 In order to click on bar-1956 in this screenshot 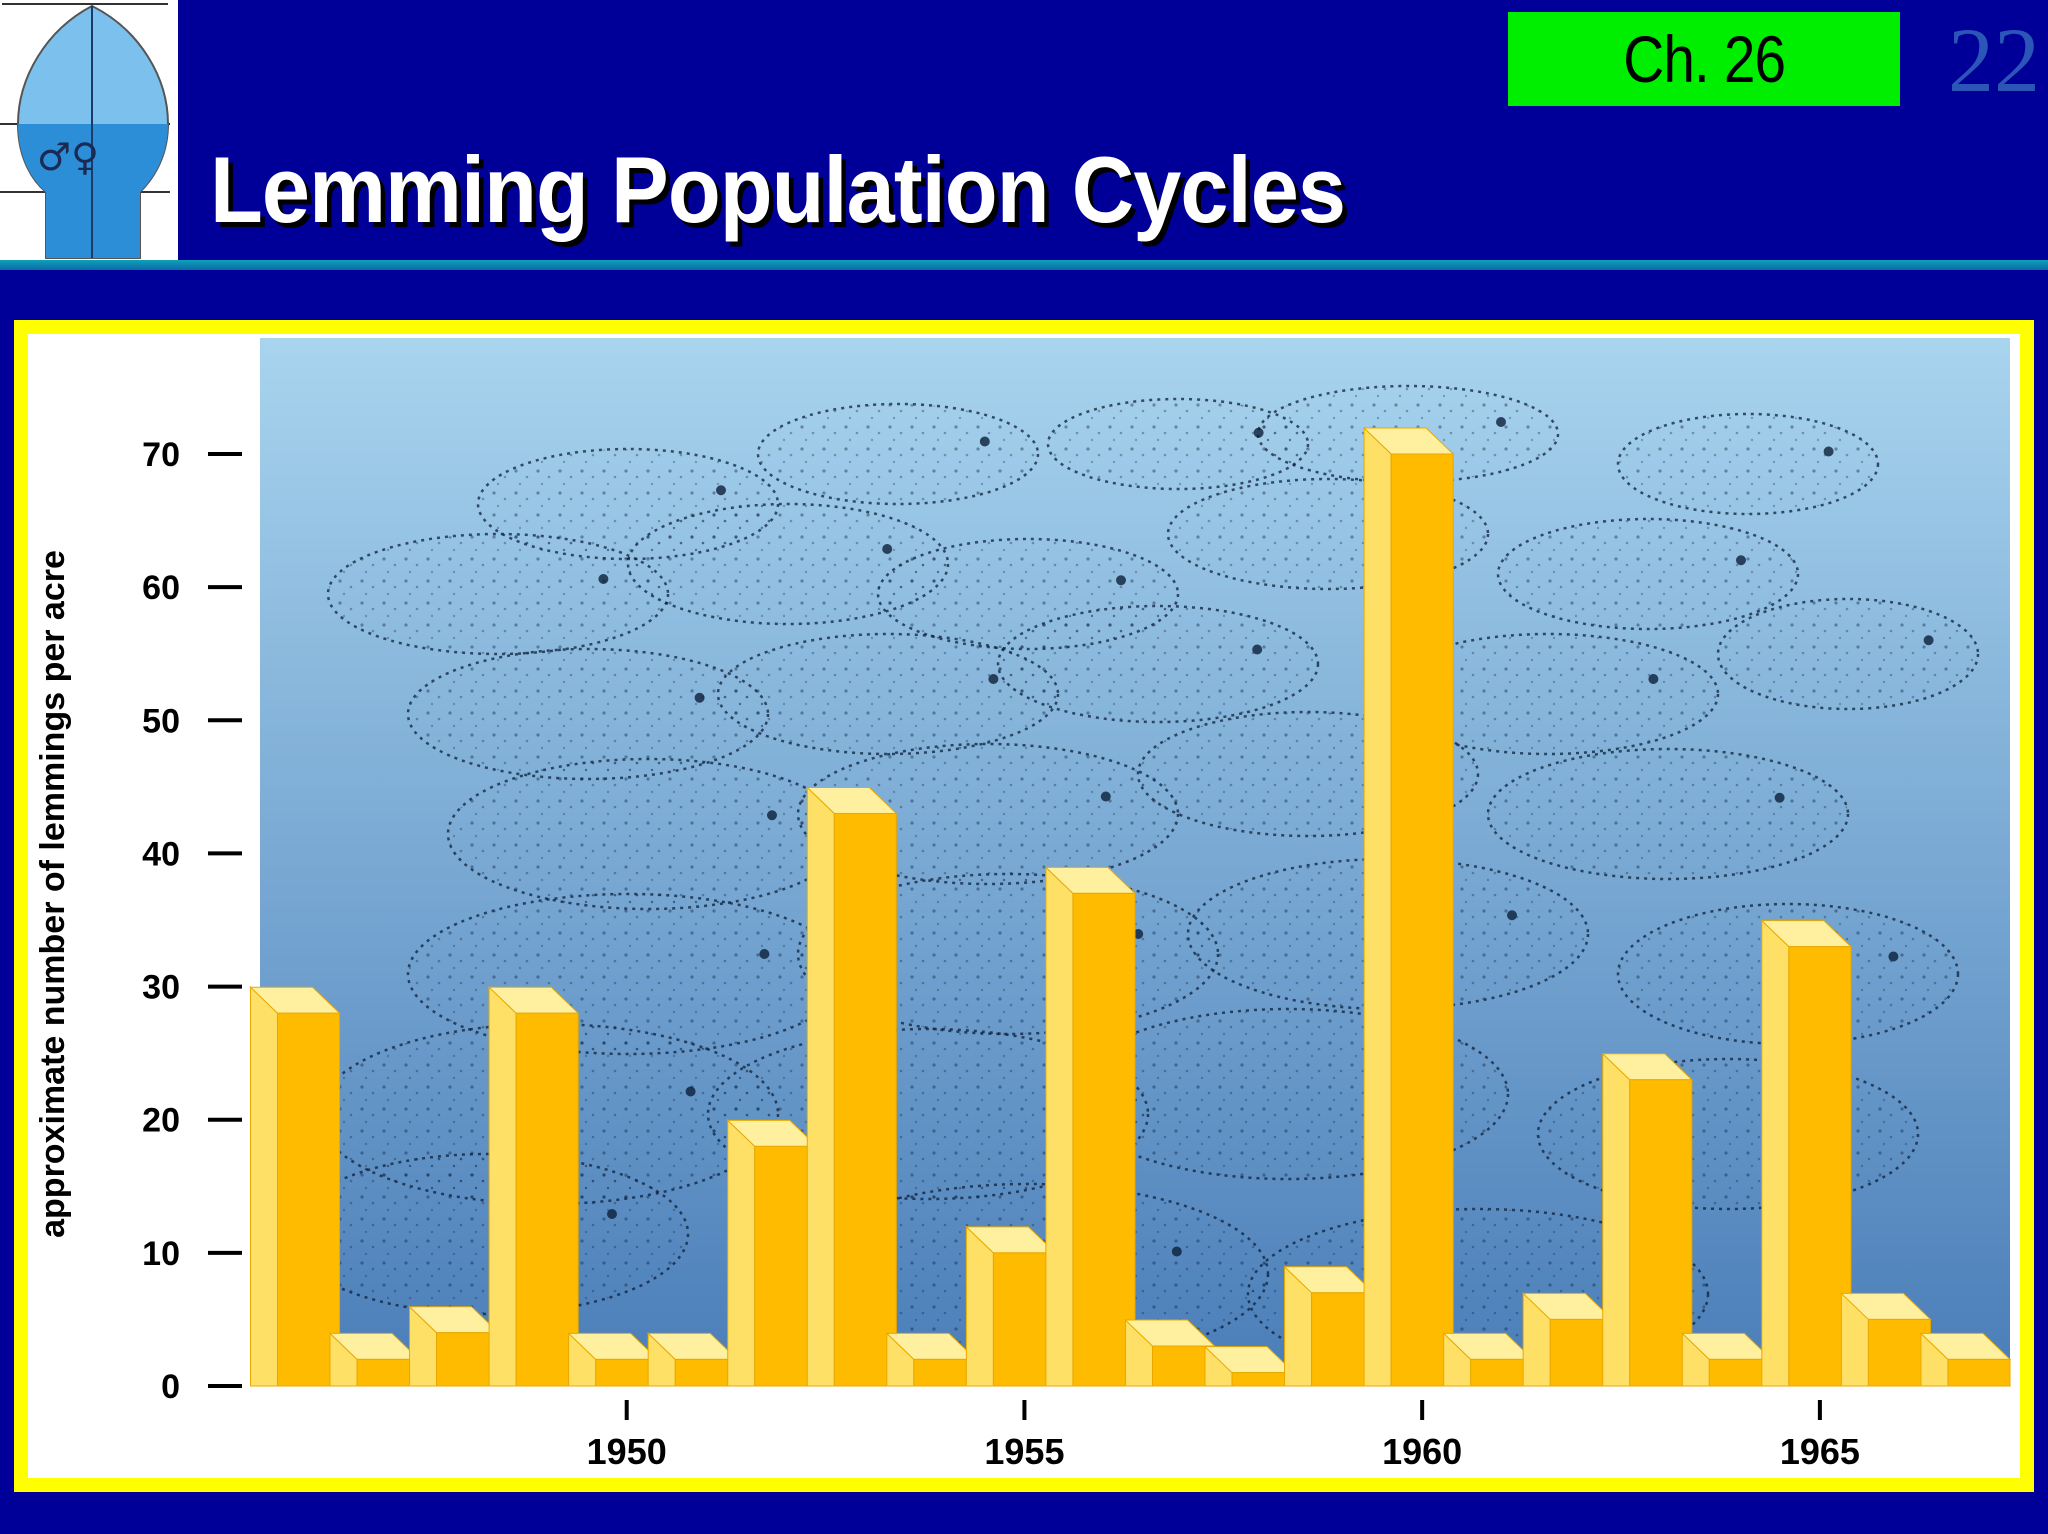, I will do `click(1090, 1126)`.